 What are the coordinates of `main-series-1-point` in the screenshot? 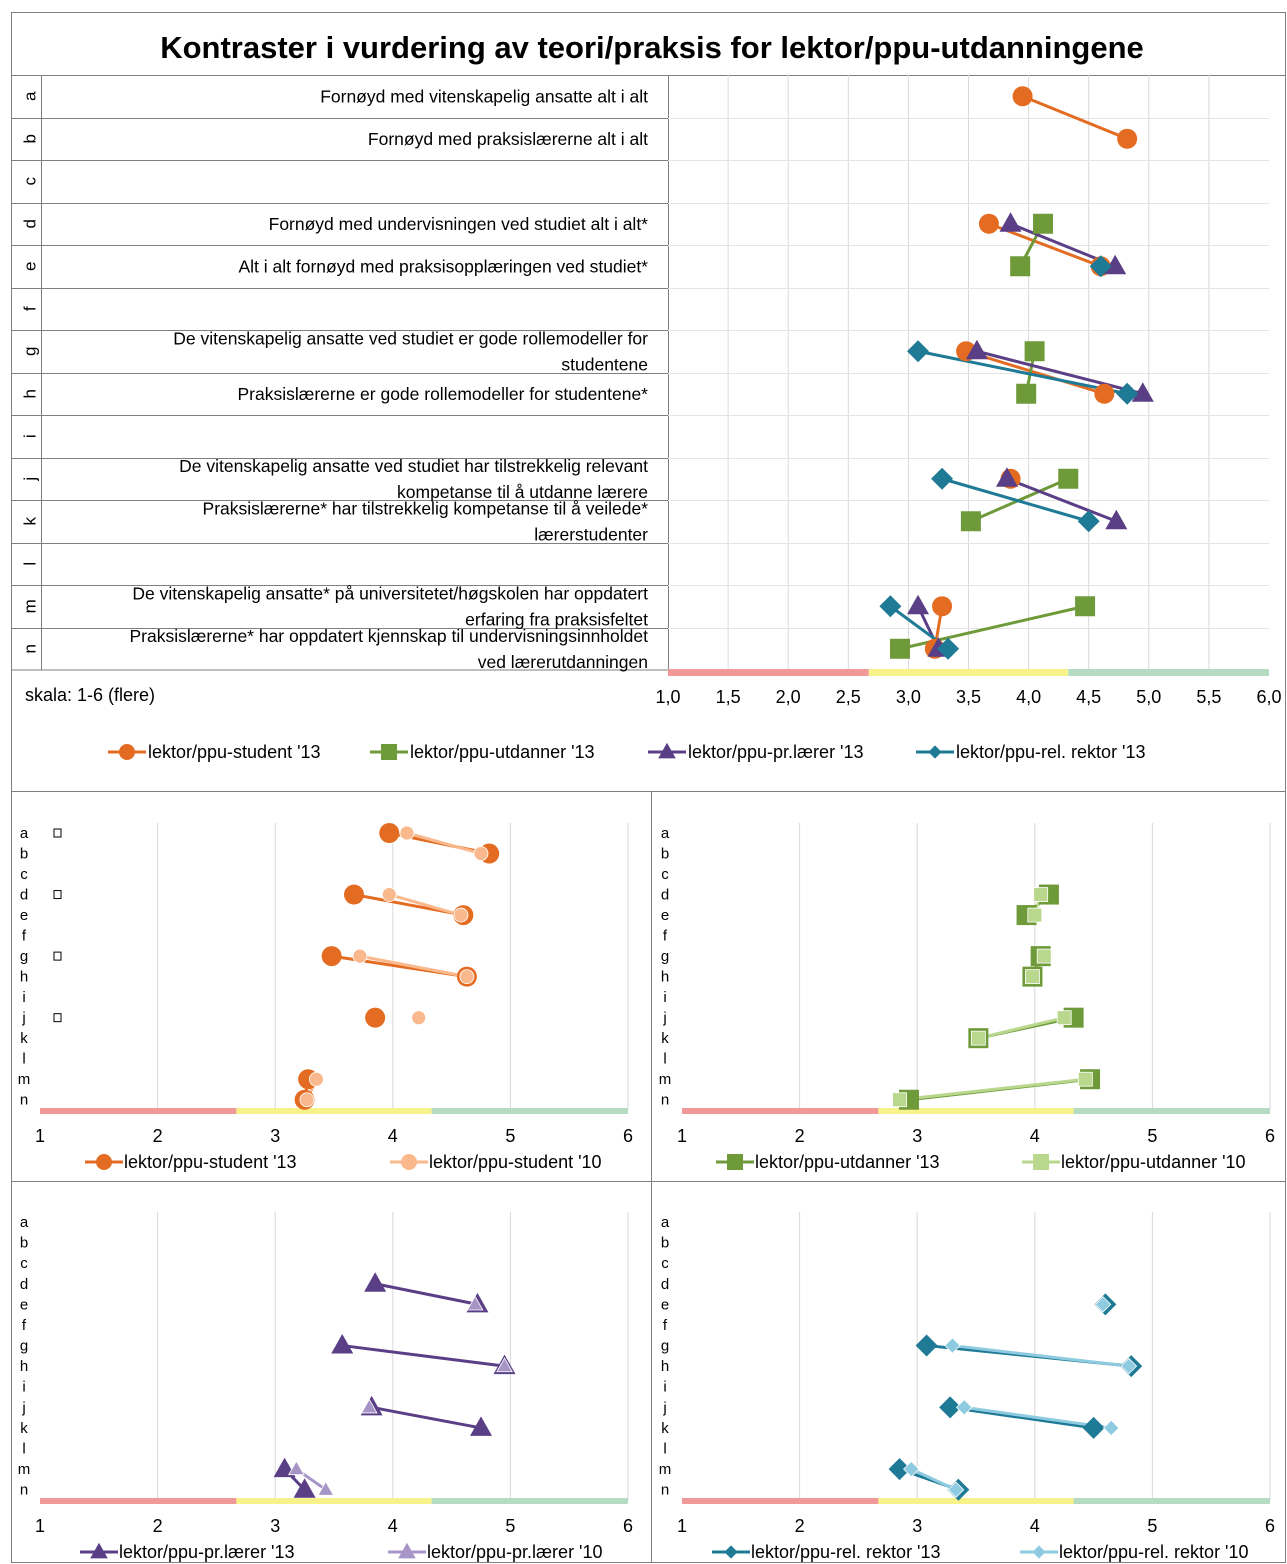 It's located at (1026, 393).